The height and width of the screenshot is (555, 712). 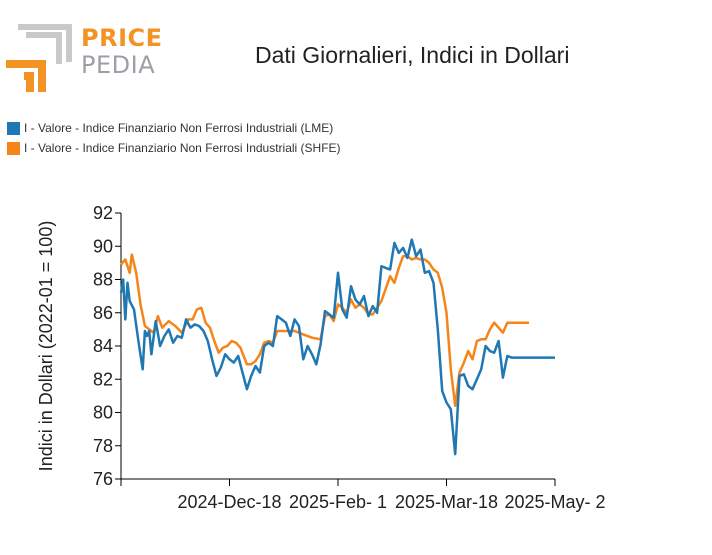 I want to click on x-tick-label: 2025-Mar-18, so click(x=446, y=502).